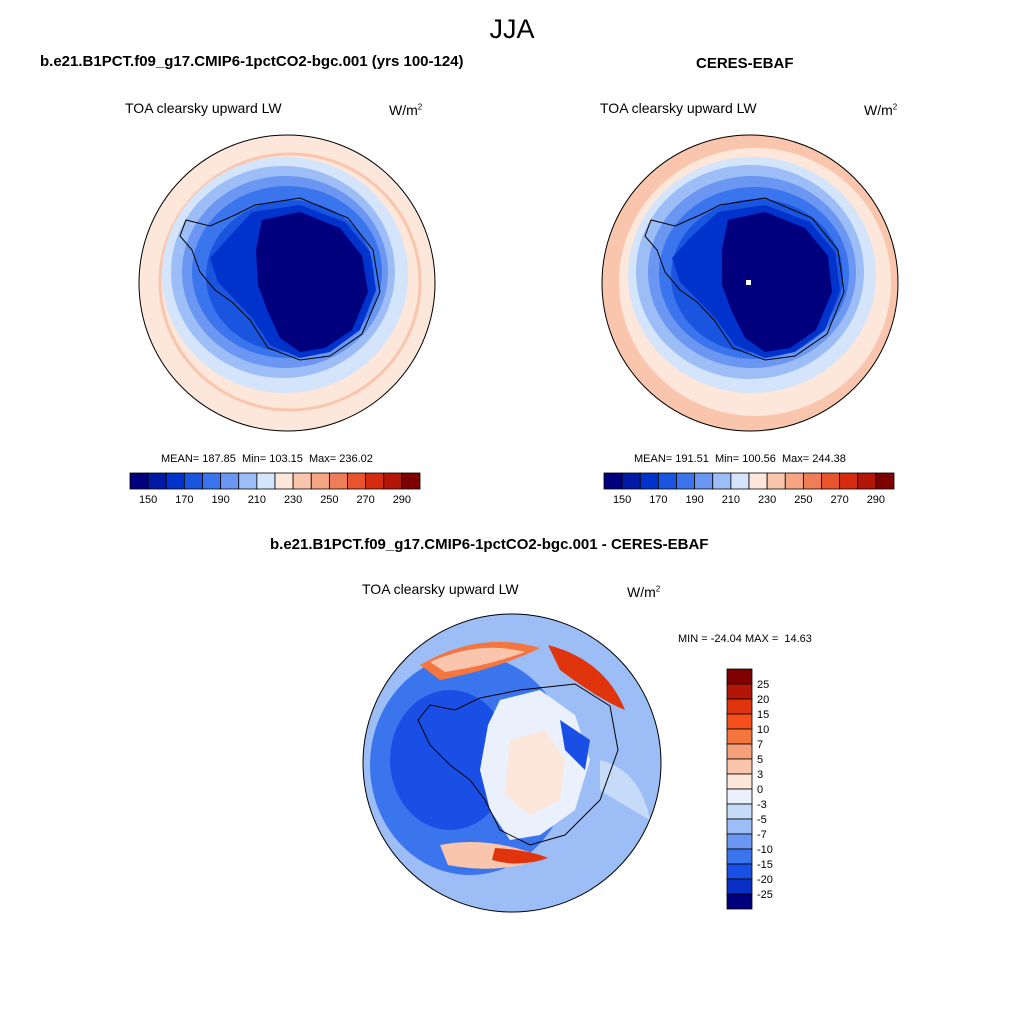 The height and width of the screenshot is (1024, 1024). I want to click on panel-3-variable: TOA clearsky upward LW, so click(440, 589).